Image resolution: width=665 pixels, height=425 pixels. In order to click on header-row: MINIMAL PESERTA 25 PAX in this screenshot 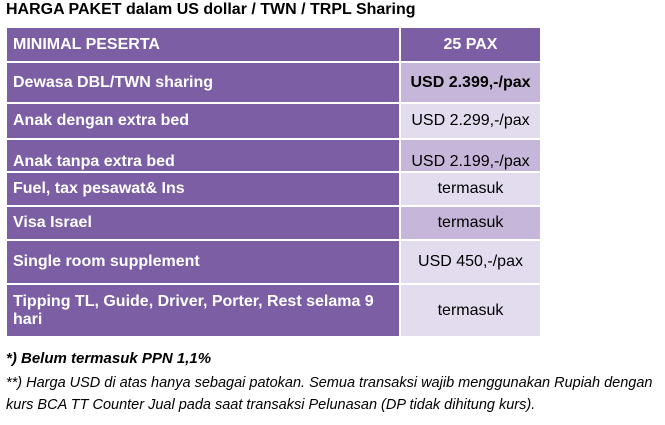, I will do `click(273, 44)`.